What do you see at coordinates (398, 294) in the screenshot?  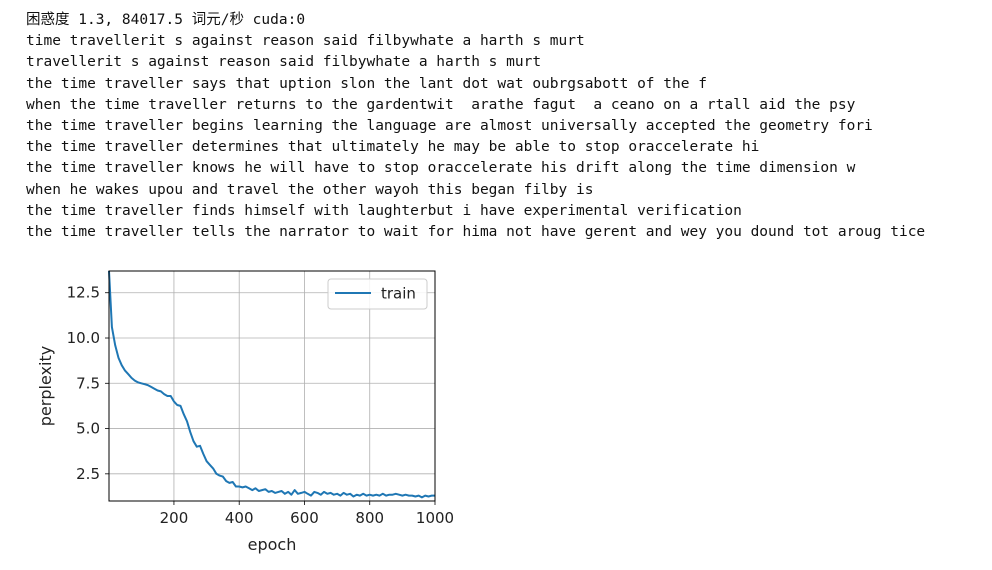 I see `legend-label-train: train` at bounding box center [398, 294].